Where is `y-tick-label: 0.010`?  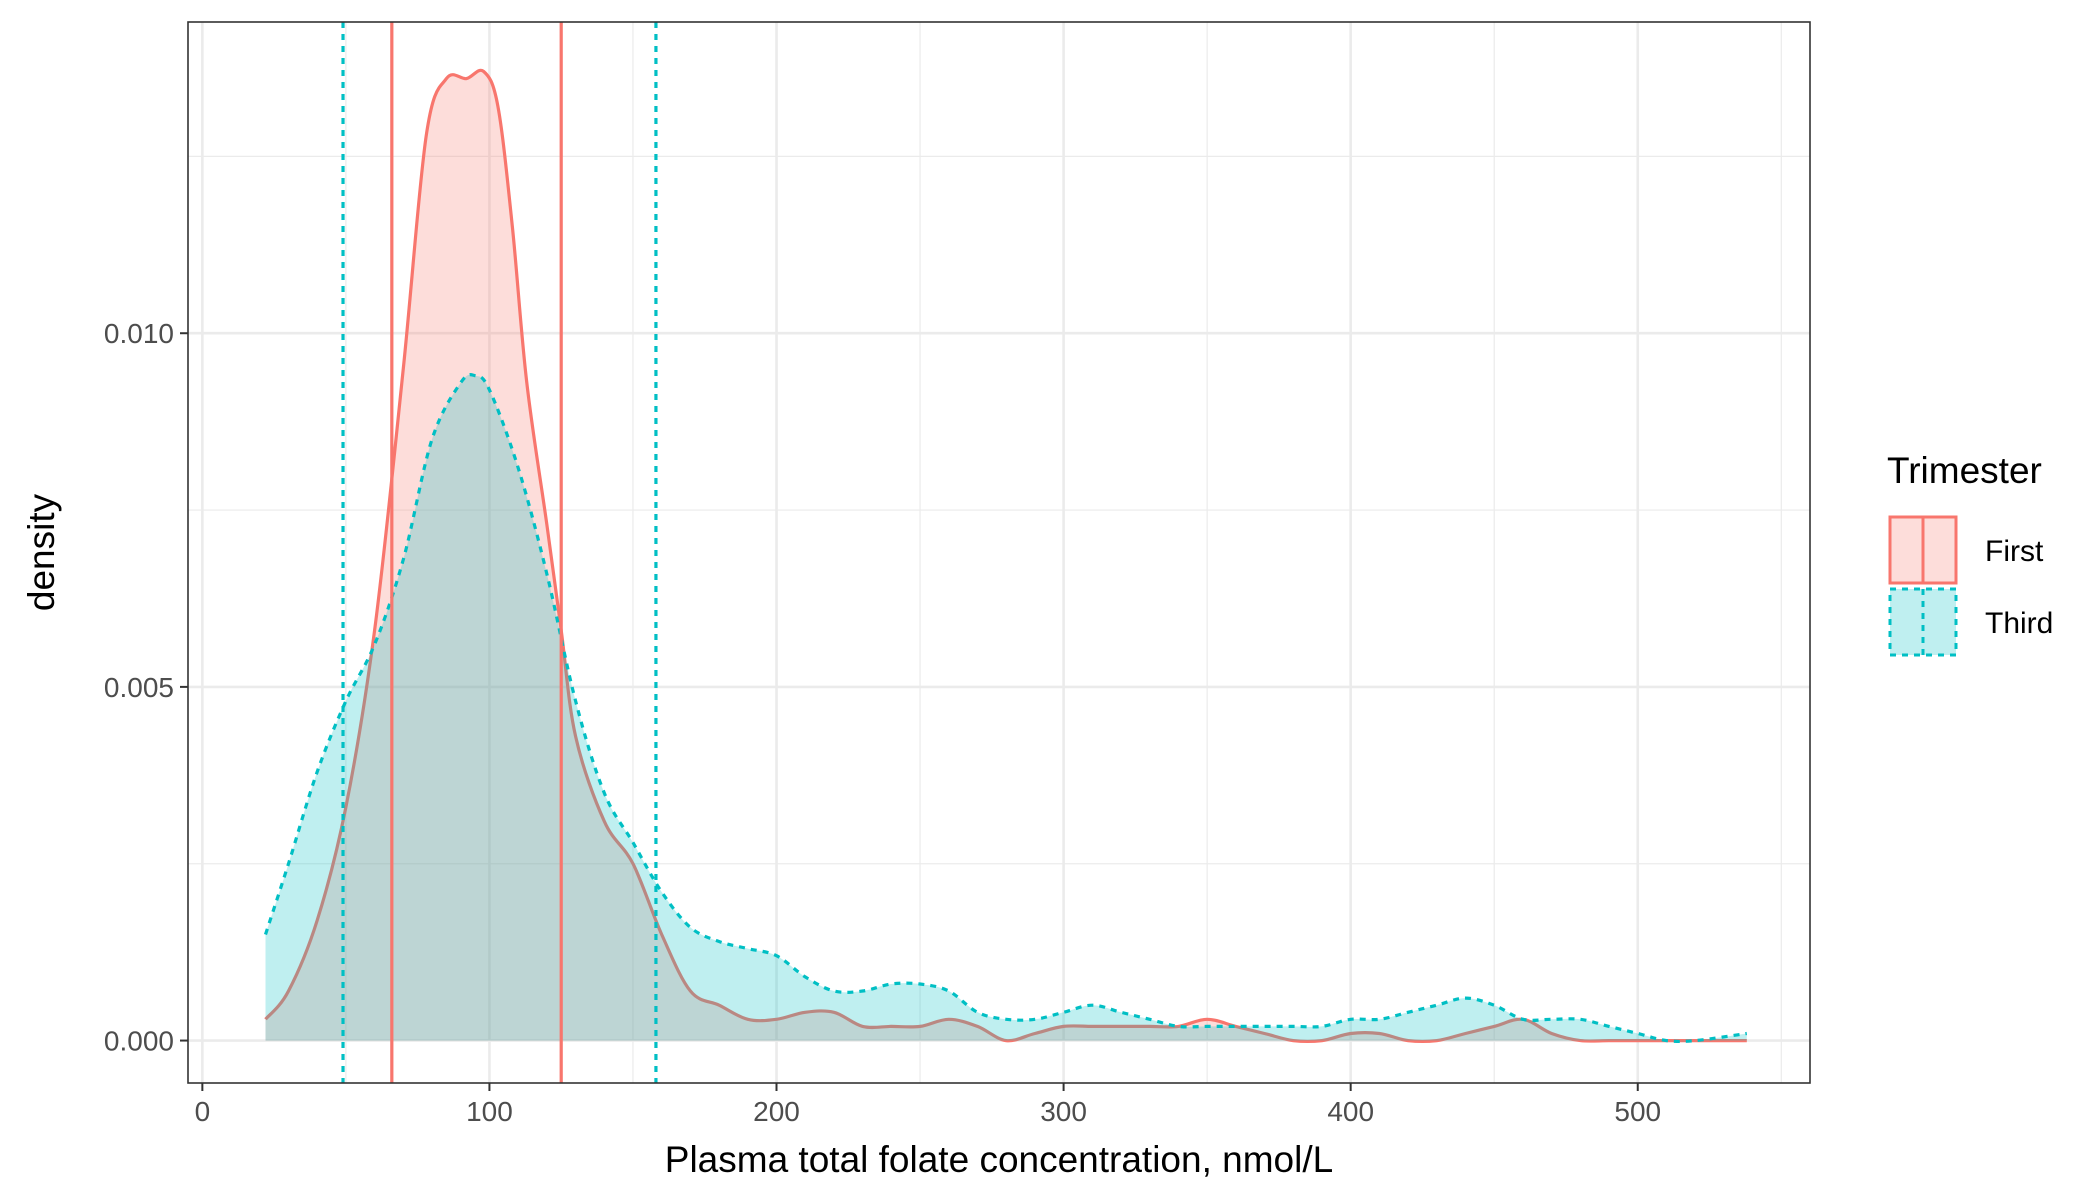 y-tick-label: 0.010 is located at coordinates (139, 333).